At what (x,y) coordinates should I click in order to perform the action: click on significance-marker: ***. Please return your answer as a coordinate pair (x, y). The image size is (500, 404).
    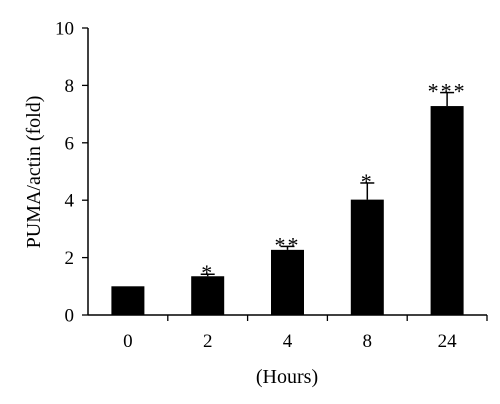
    Looking at the image, I should click on (447, 91).